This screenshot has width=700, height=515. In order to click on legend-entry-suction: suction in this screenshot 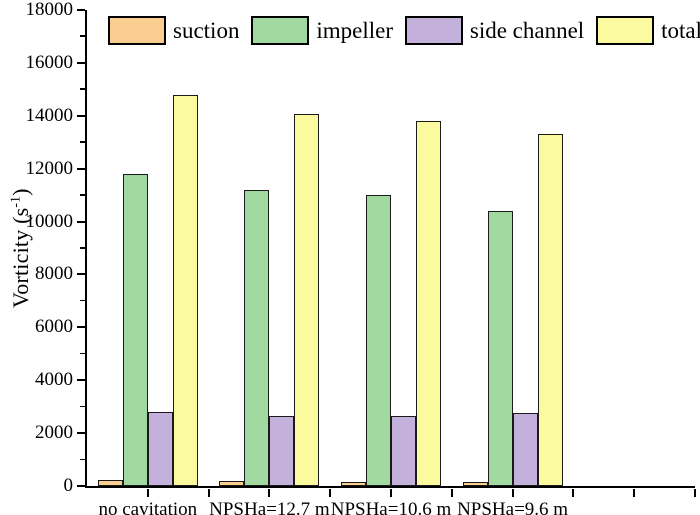, I will do `click(173, 30)`.